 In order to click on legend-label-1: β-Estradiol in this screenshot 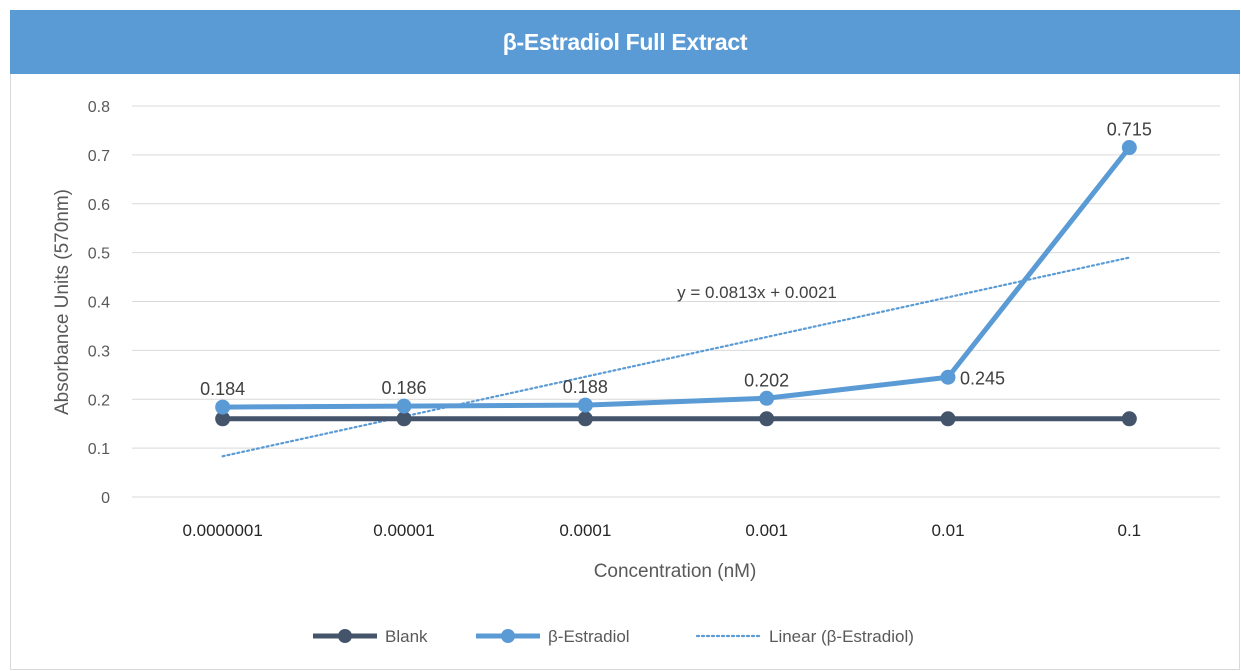, I will do `click(589, 636)`.